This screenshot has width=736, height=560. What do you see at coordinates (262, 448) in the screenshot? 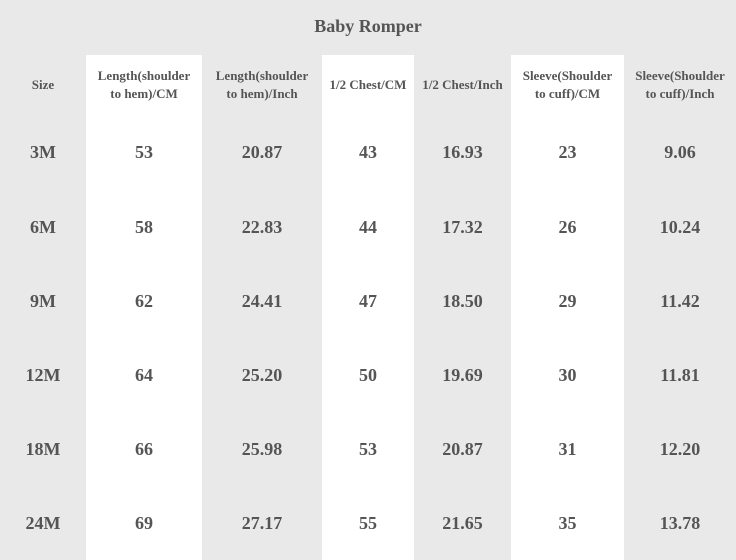
I see `cell-length-inch: 25.98` at bounding box center [262, 448].